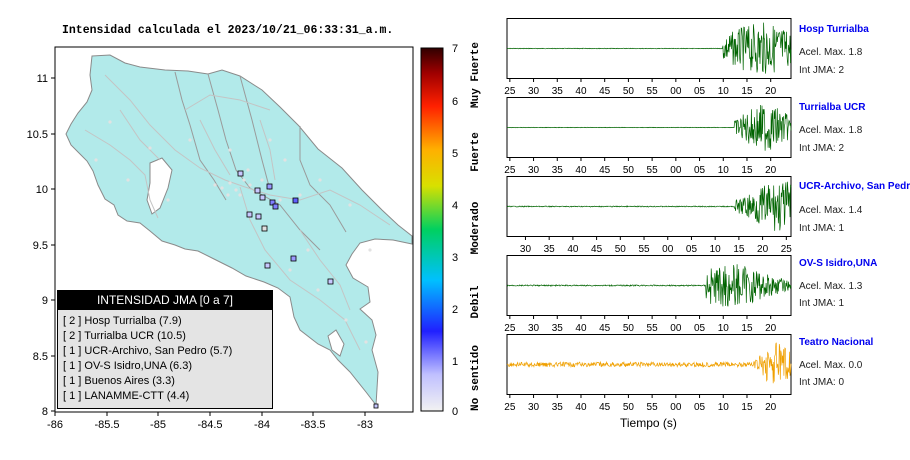 The height and width of the screenshot is (460, 910). What do you see at coordinates (40, 246) in the screenshot?
I see `y-tick-label: 9.5` at bounding box center [40, 246].